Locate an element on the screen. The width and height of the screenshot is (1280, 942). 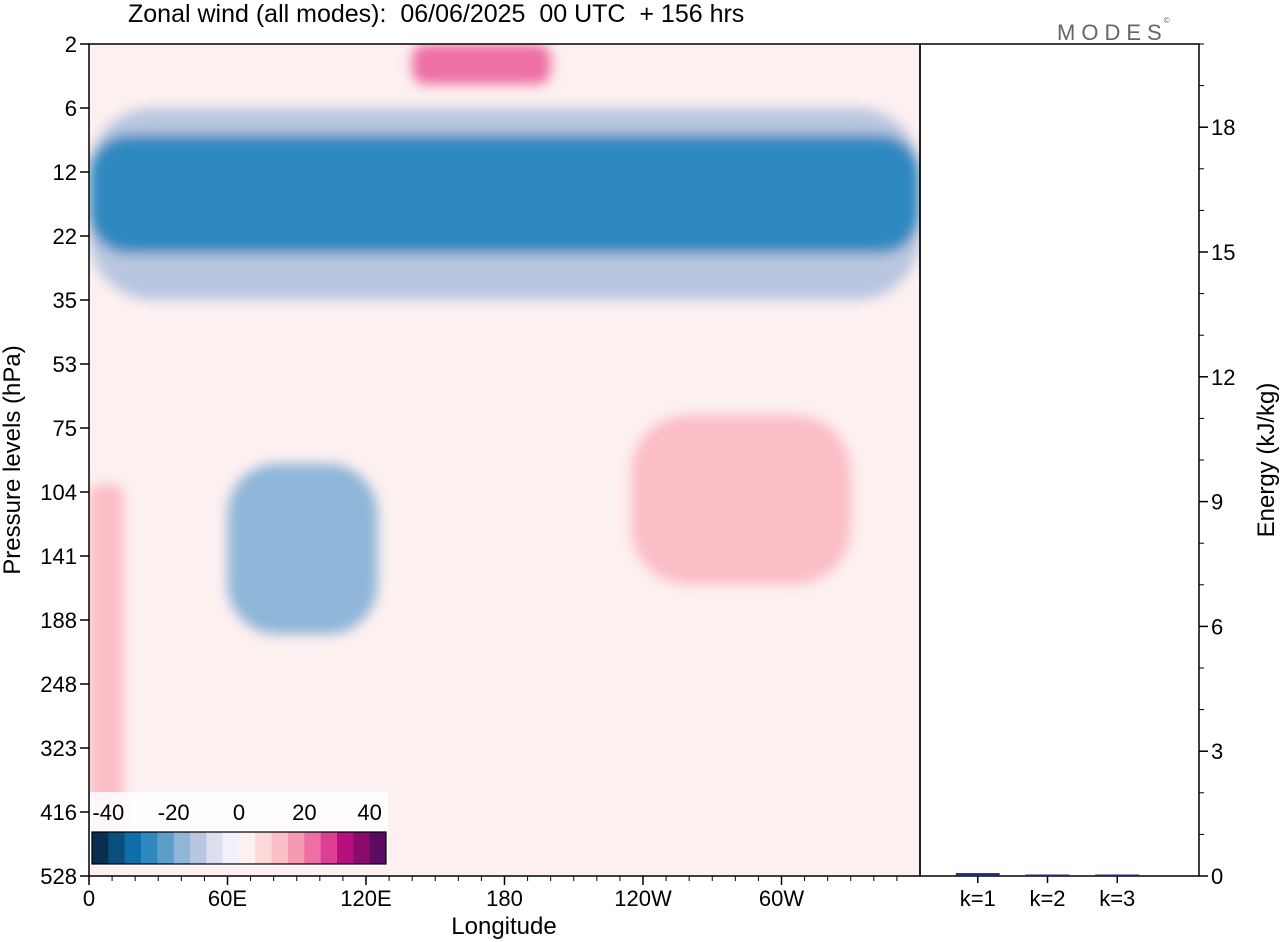
copyright-mark: © is located at coordinates (1166, 20).